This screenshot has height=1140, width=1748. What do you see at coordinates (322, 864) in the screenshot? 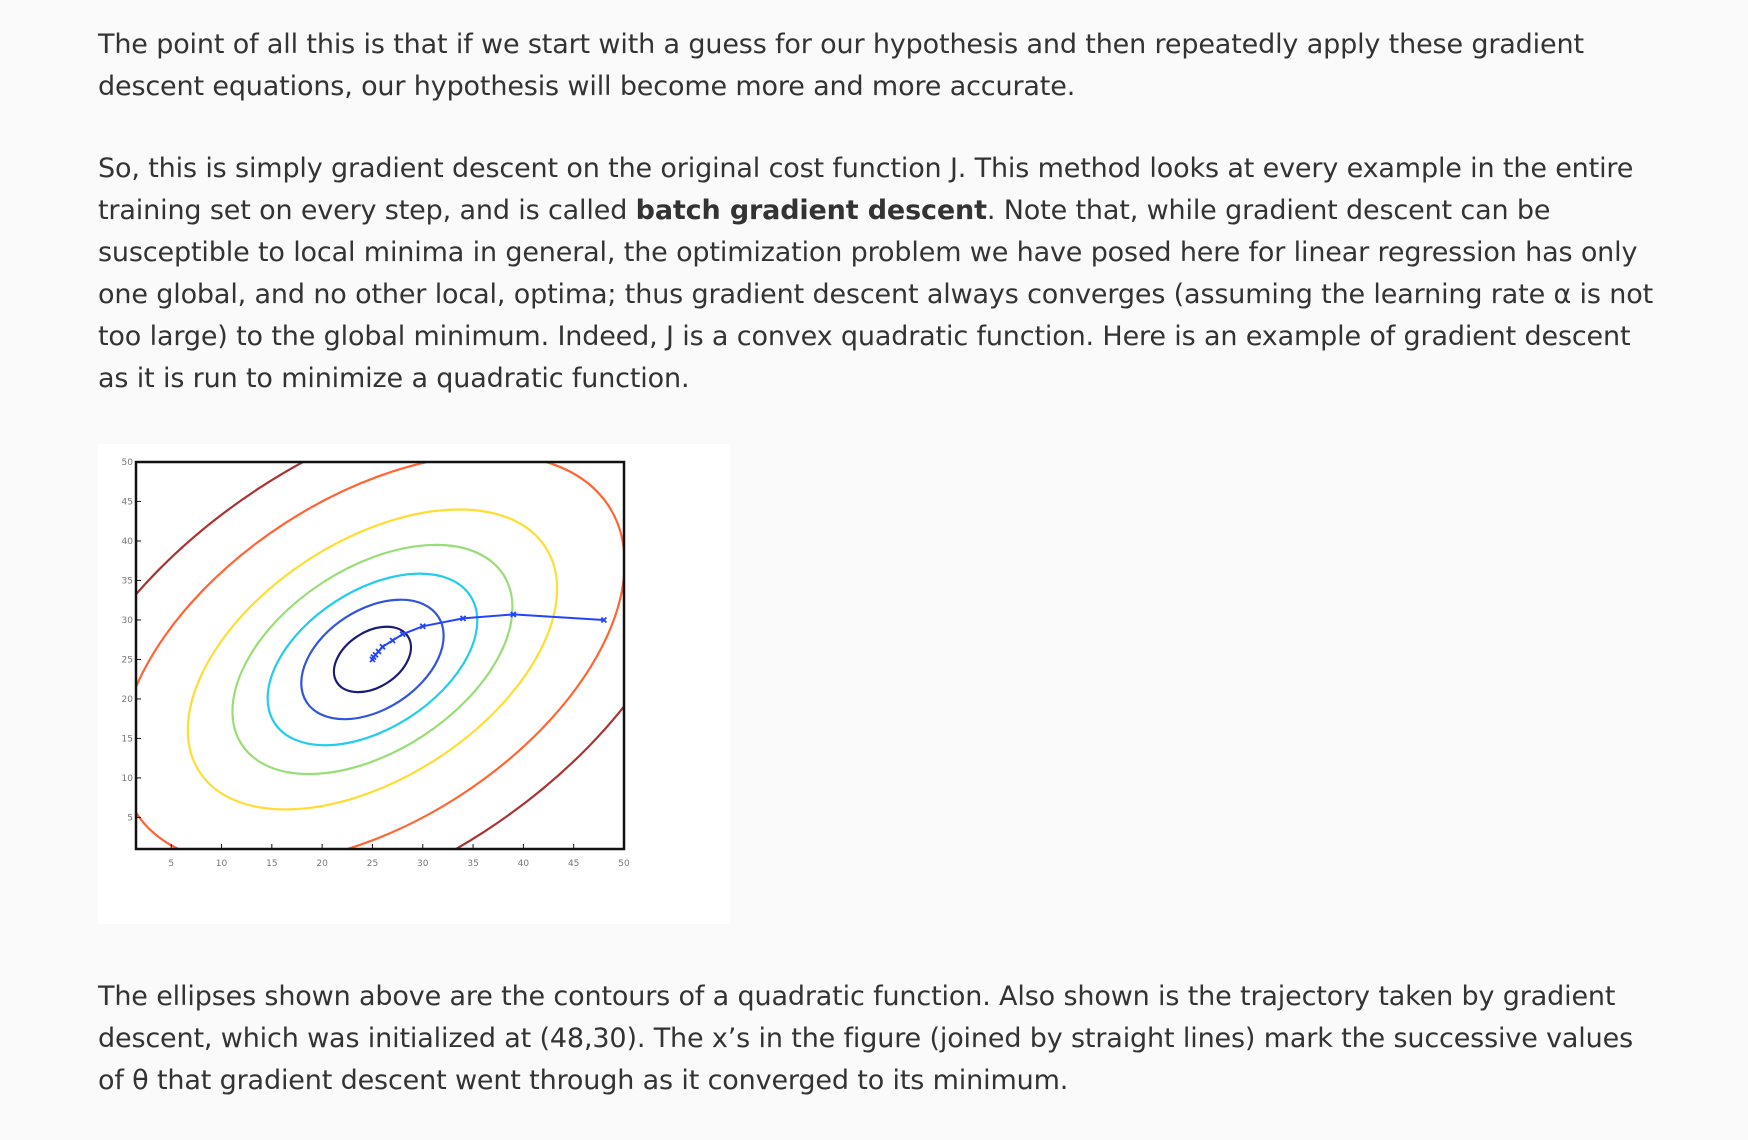
I see `x-tick-label: 20` at bounding box center [322, 864].